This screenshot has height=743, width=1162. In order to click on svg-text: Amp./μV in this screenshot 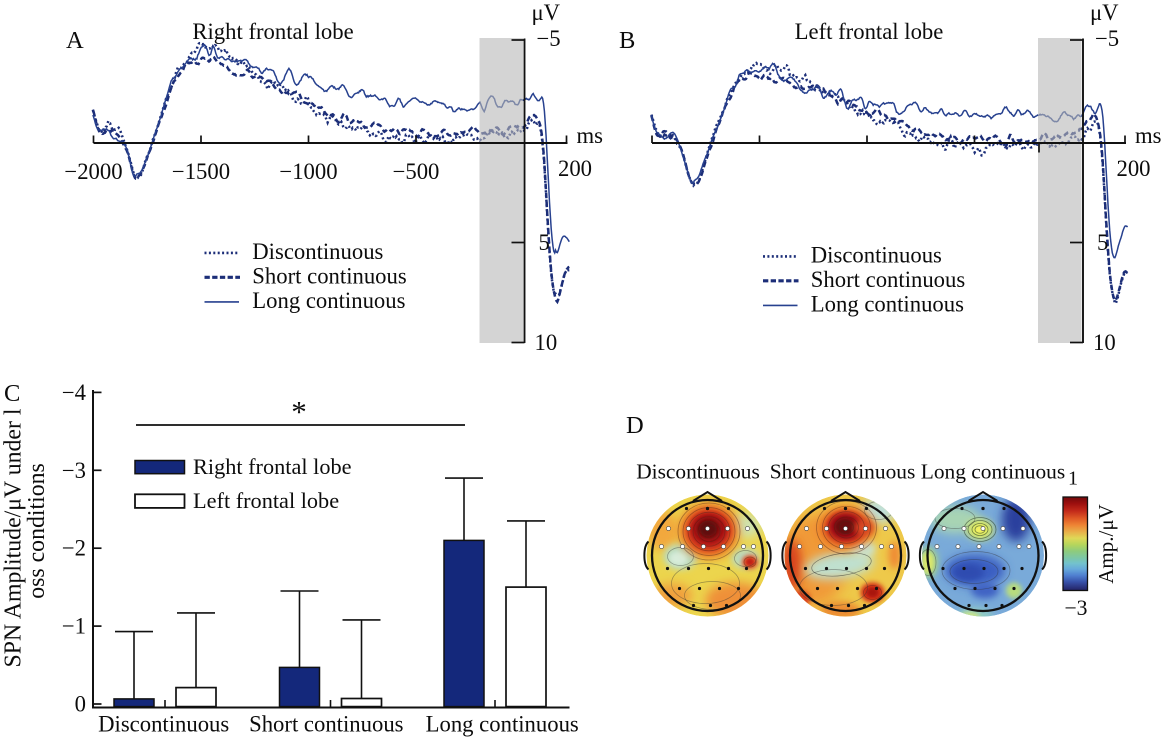, I will do `click(1106, 544)`.